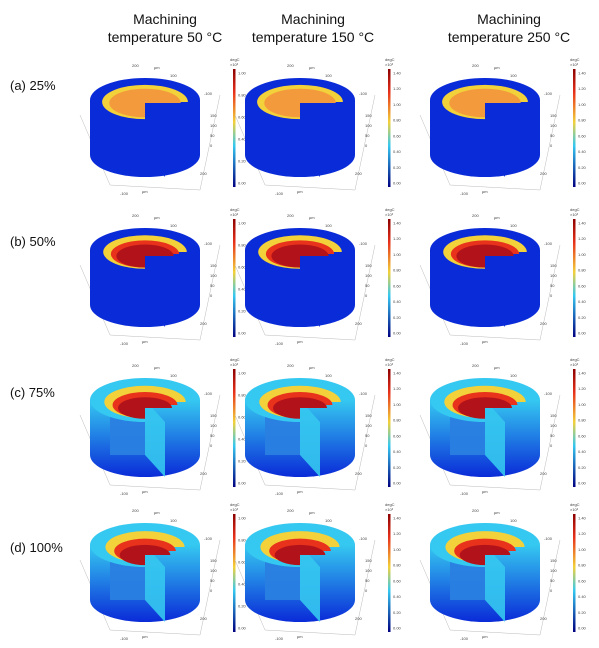  What do you see at coordinates (165, 37) in the screenshot?
I see `column-header-line2: temperature 50 °C` at bounding box center [165, 37].